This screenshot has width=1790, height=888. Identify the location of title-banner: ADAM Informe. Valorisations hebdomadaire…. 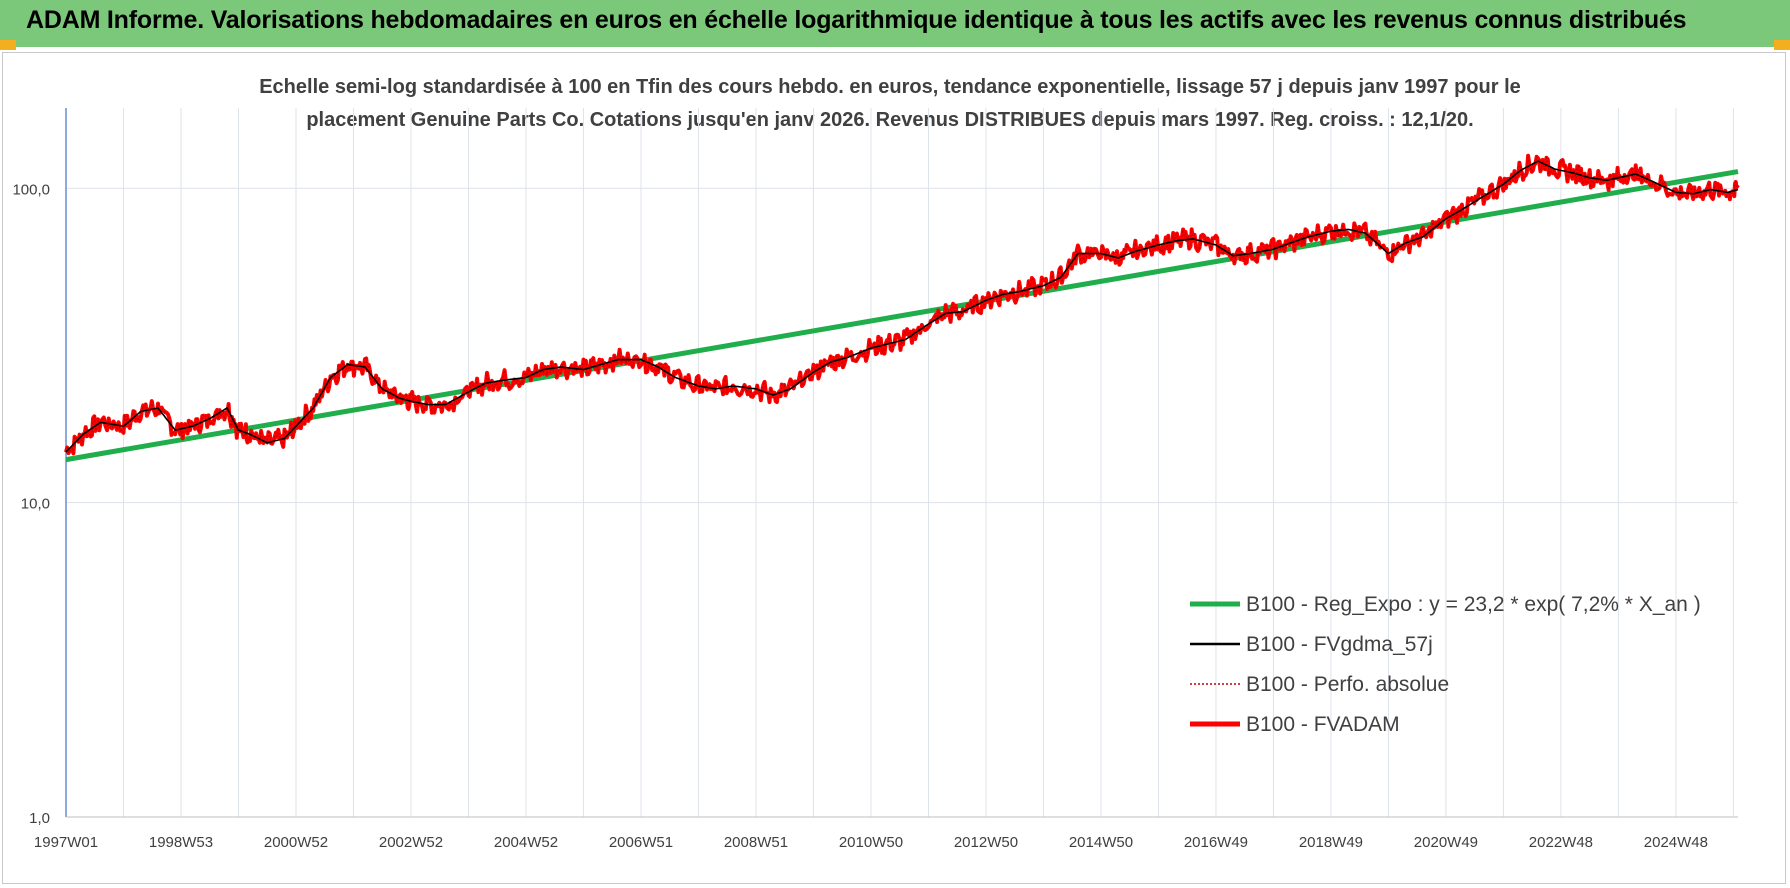
(895, 23).